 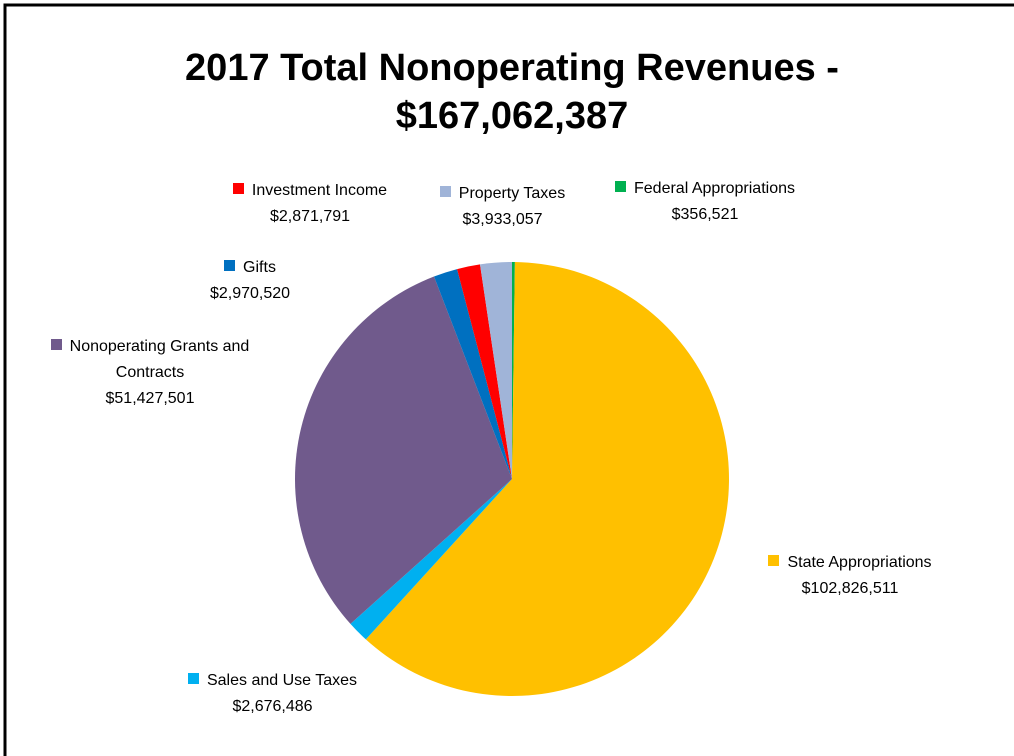 I want to click on value-label: $2,970,520, so click(x=250, y=293).